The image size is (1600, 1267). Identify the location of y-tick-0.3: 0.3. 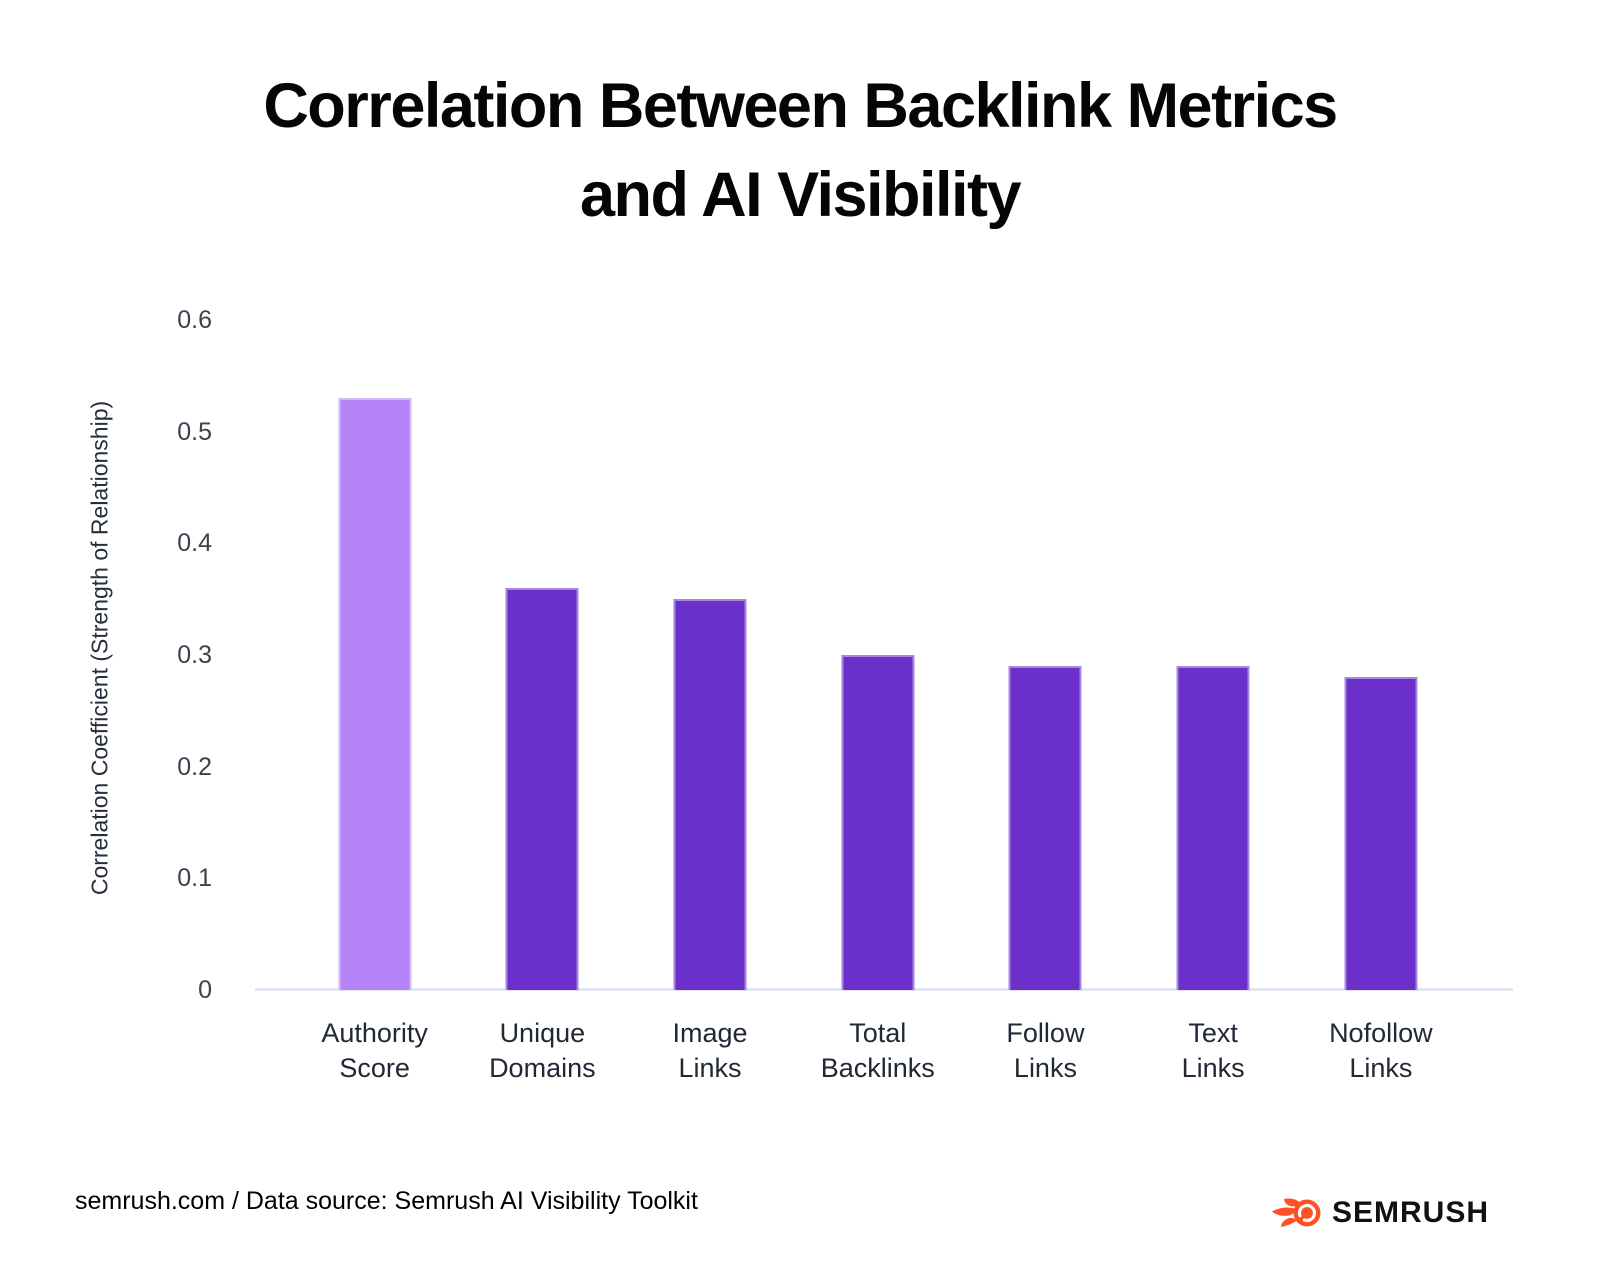
(194, 655).